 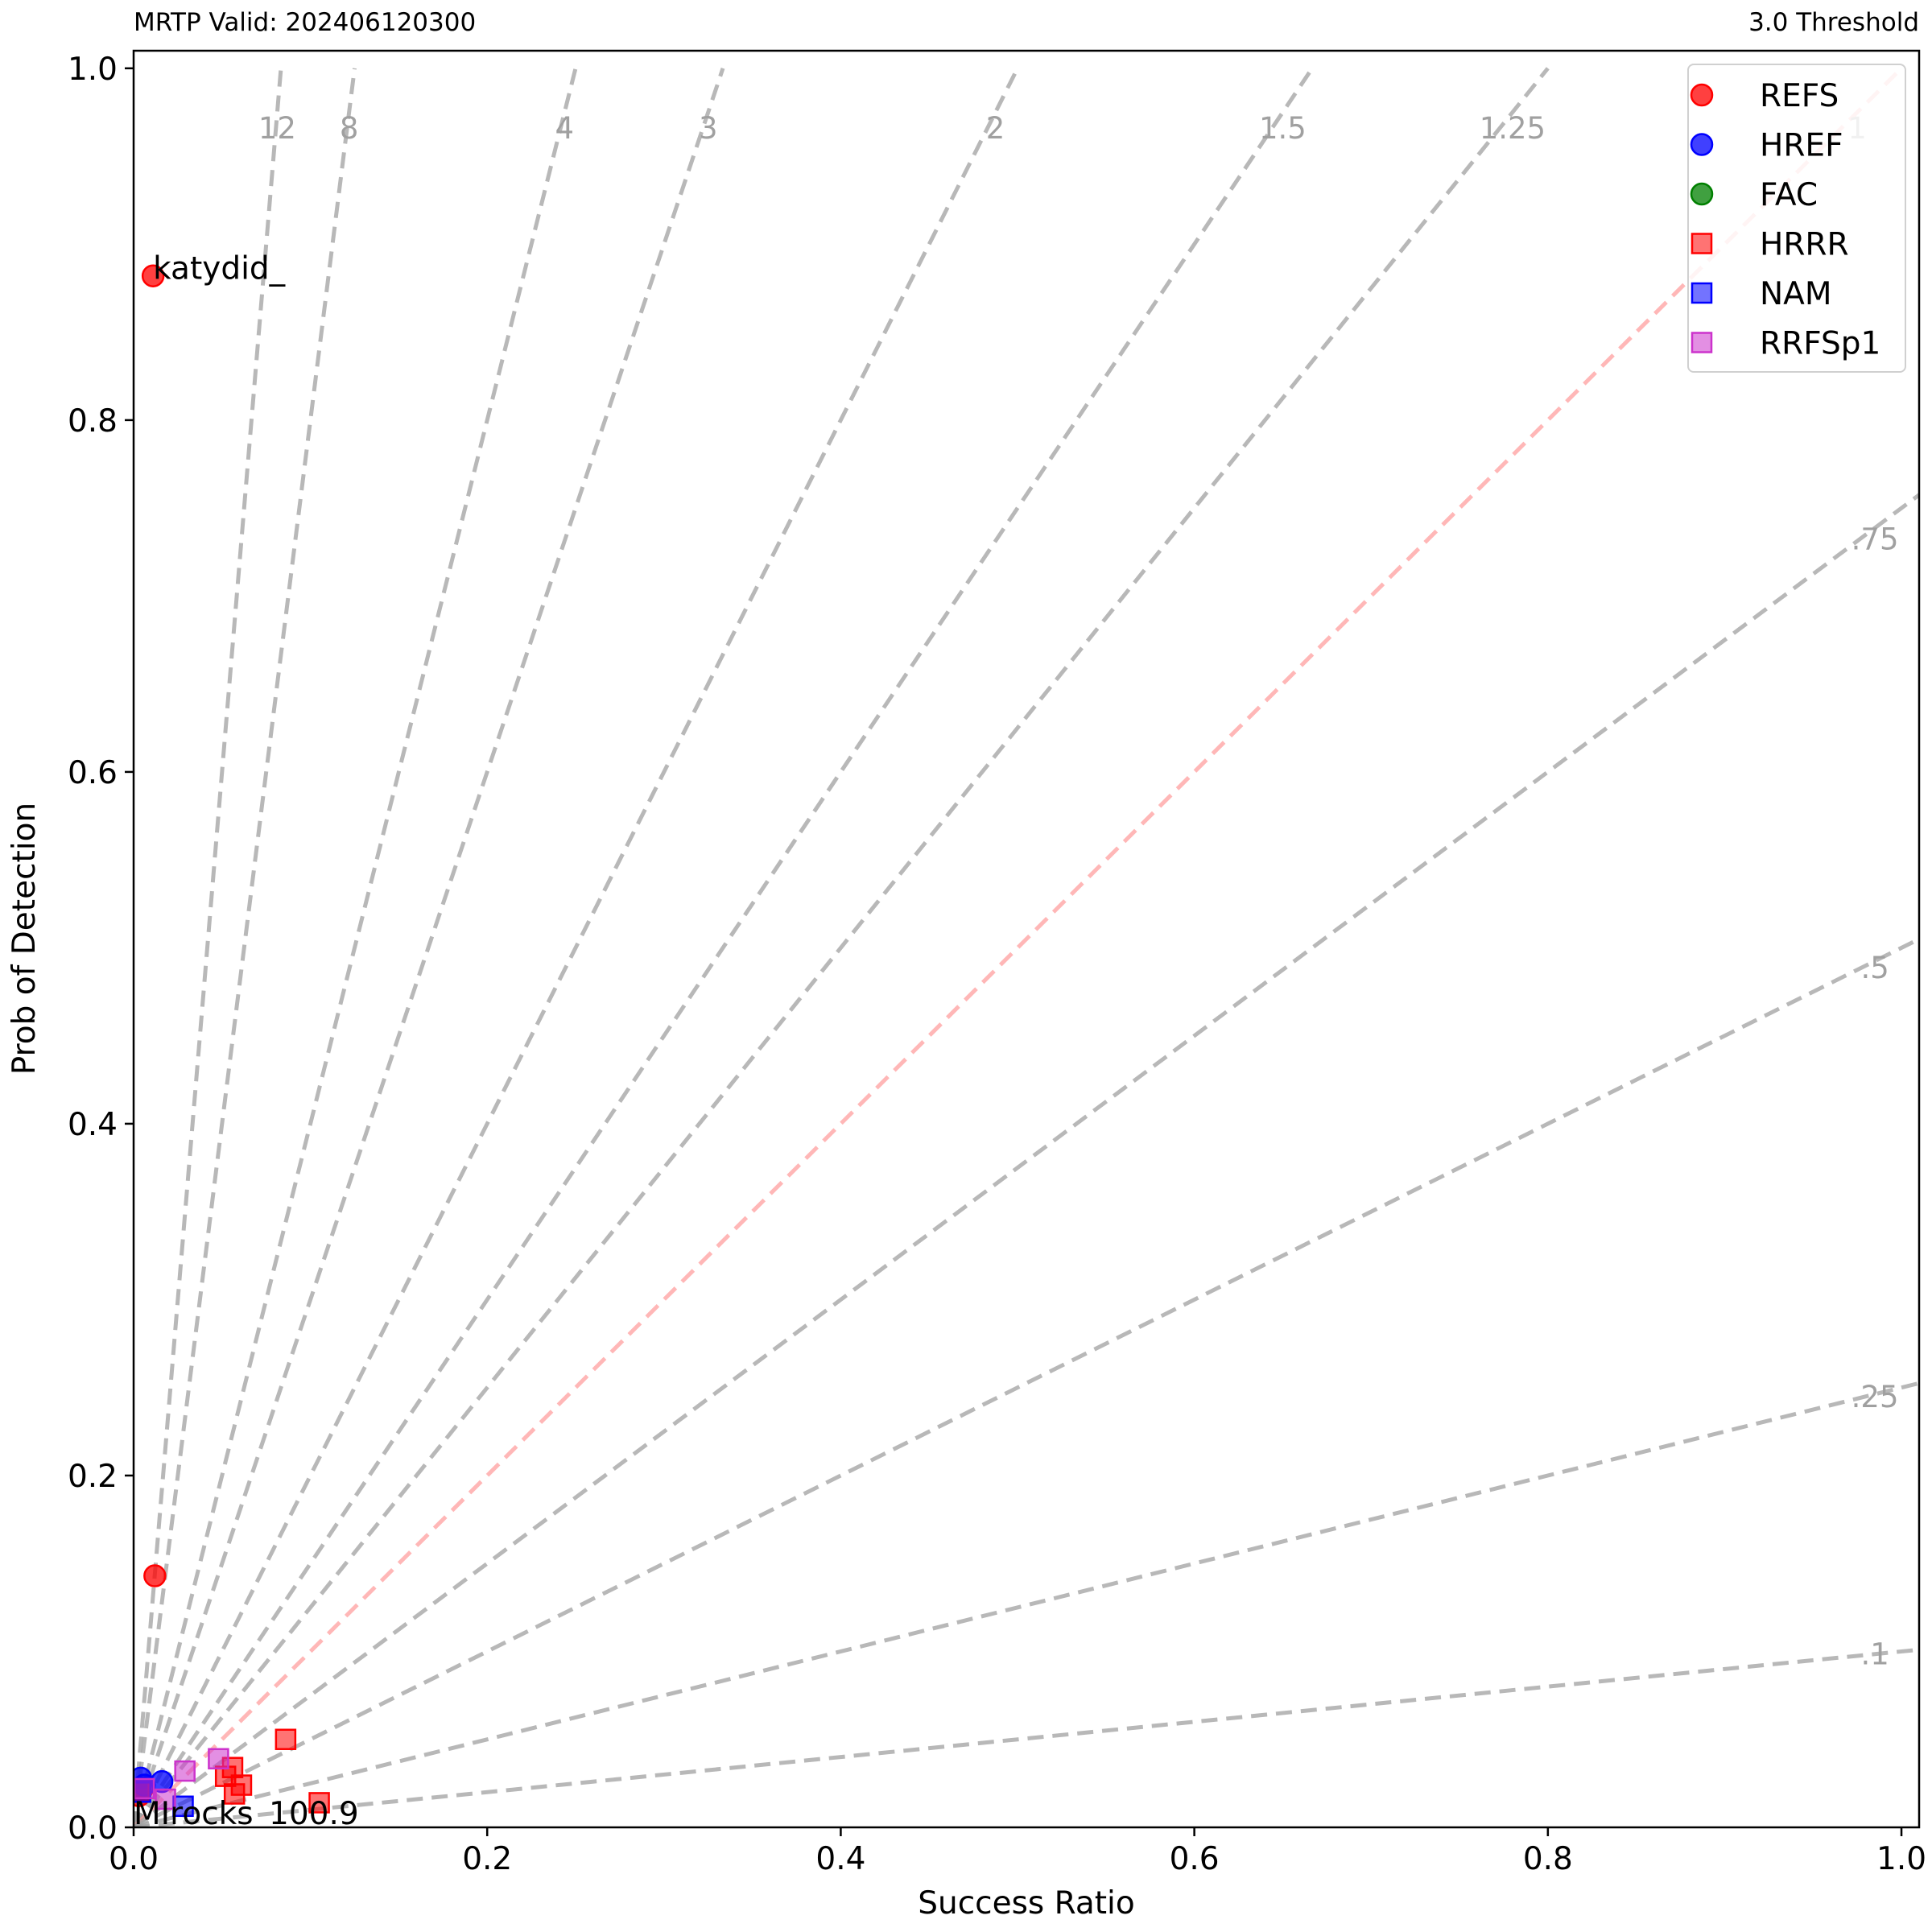 What do you see at coordinates (93, 1828) in the screenshot?
I see `y-tick-label: 0.0` at bounding box center [93, 1828].